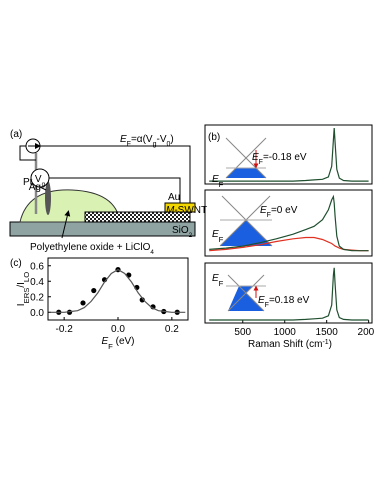 The width and height of the screenshot is (374, 484). I want to click on substrate-label-part: 2, so click(191, 235).